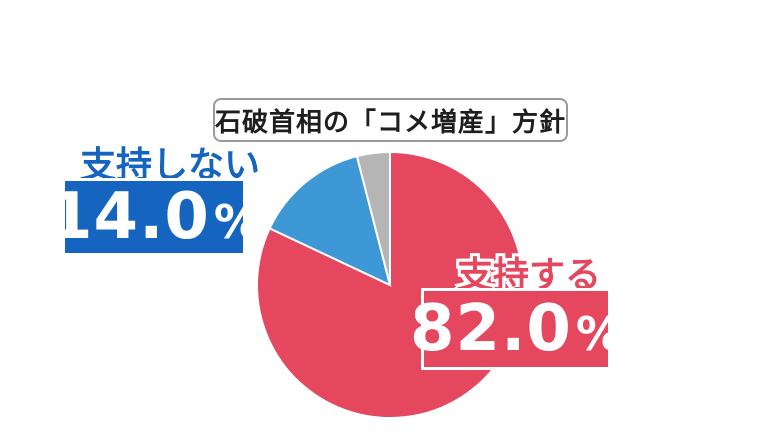 The height and width of the screenshot is (442, 780). I want to click on value-box-support: 82.0%, so click(516, 329).